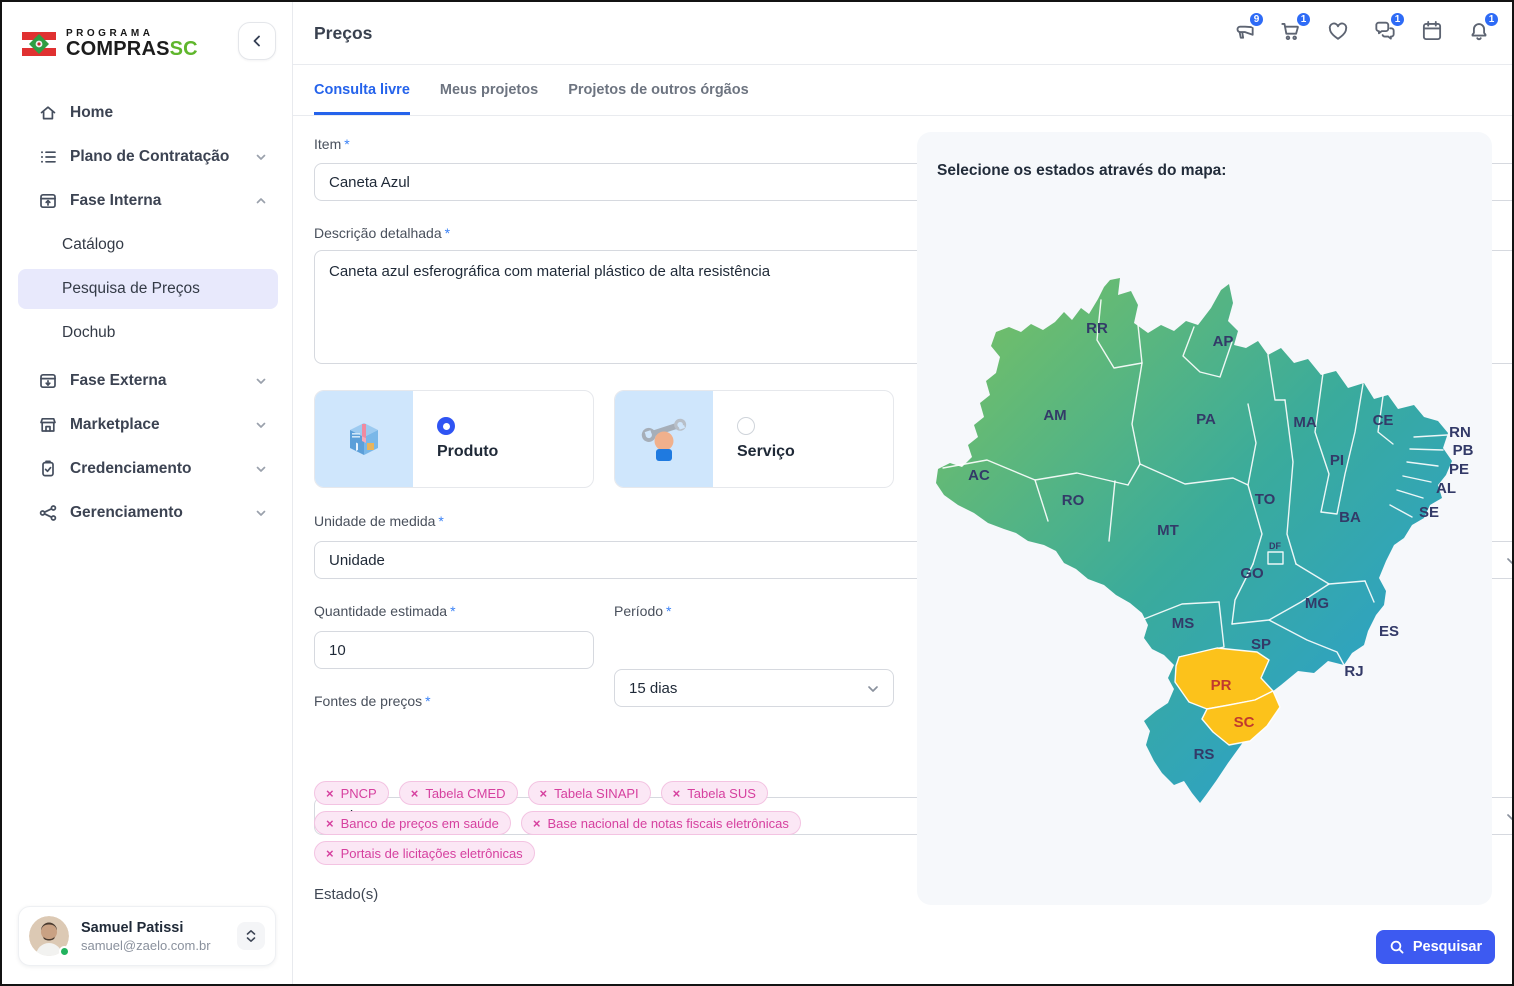  Describe the element at coordinates (132, 49) in the screenshot. I see `brand-main-text: COMPRASSC` at that location.